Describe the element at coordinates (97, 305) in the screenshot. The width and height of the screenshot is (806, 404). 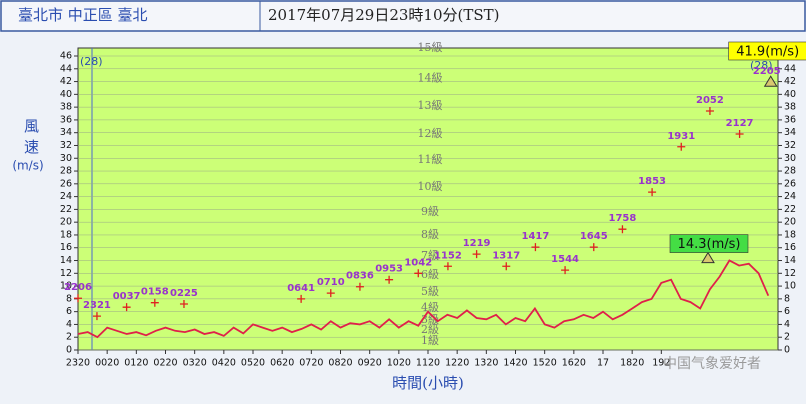
I see `gust-time-label: 2321` at that location.